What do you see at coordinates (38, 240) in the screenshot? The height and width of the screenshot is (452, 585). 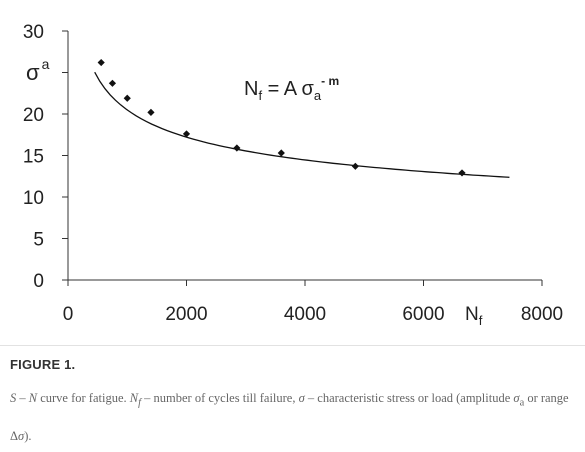 I see `y-tick-label: 5` at bounding box center [38, 240].